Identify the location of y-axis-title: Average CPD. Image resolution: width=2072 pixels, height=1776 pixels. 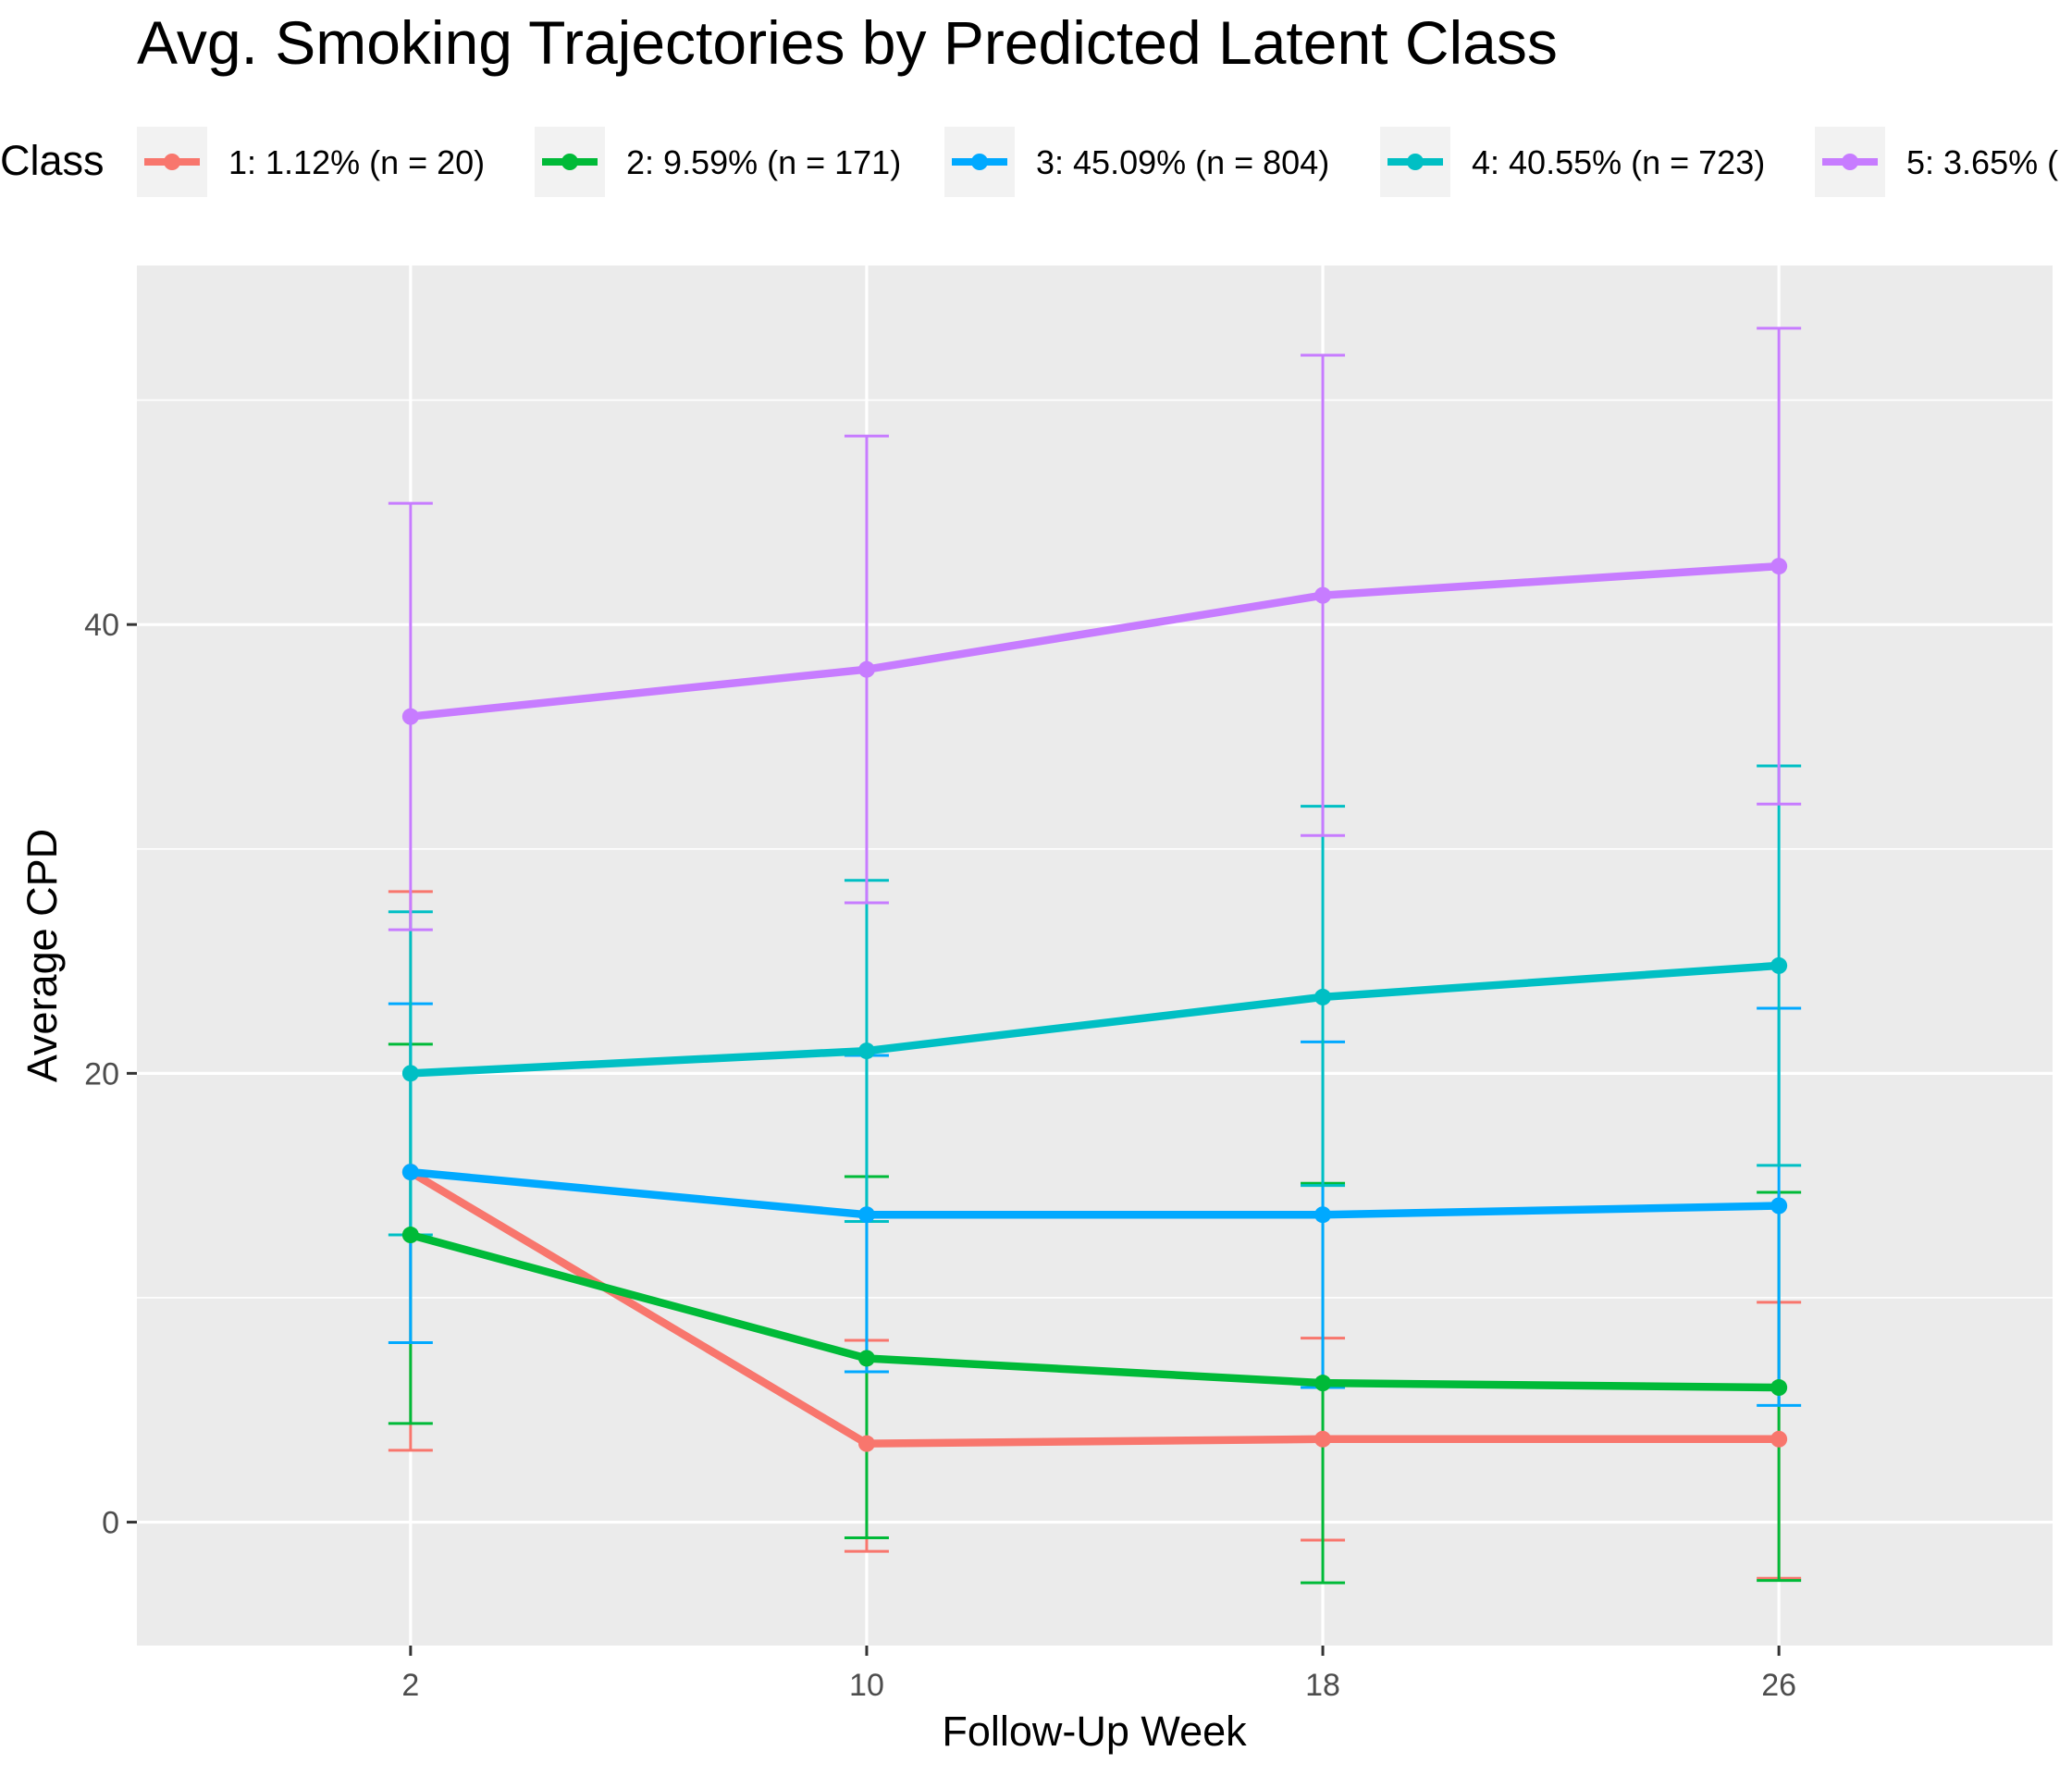
(42, 956).